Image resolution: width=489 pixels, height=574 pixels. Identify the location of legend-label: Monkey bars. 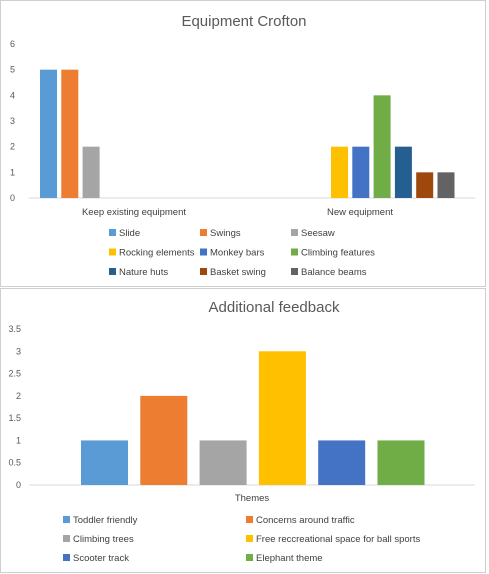
(237, 253).